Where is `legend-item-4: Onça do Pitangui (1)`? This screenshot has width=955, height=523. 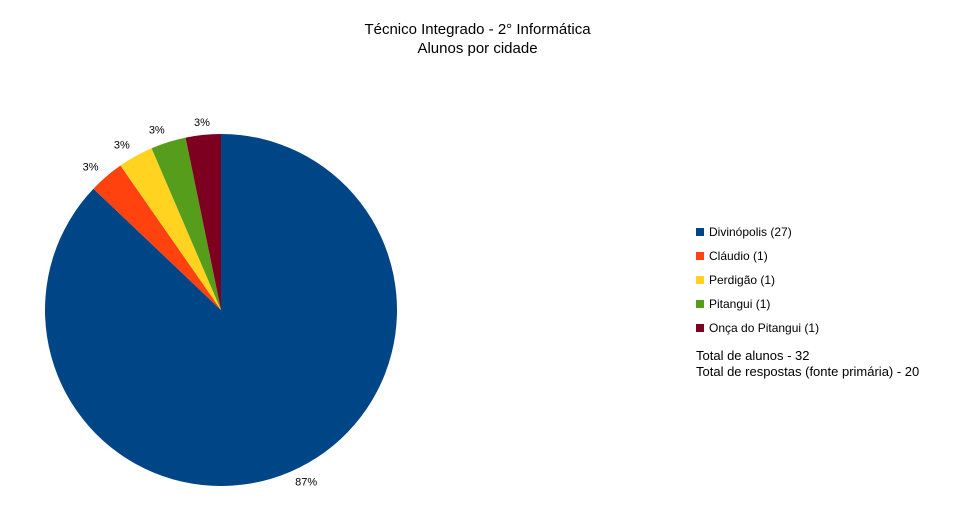 legend-item-4: Onça do Pitangui (1) is located at coordinates (757, 328).